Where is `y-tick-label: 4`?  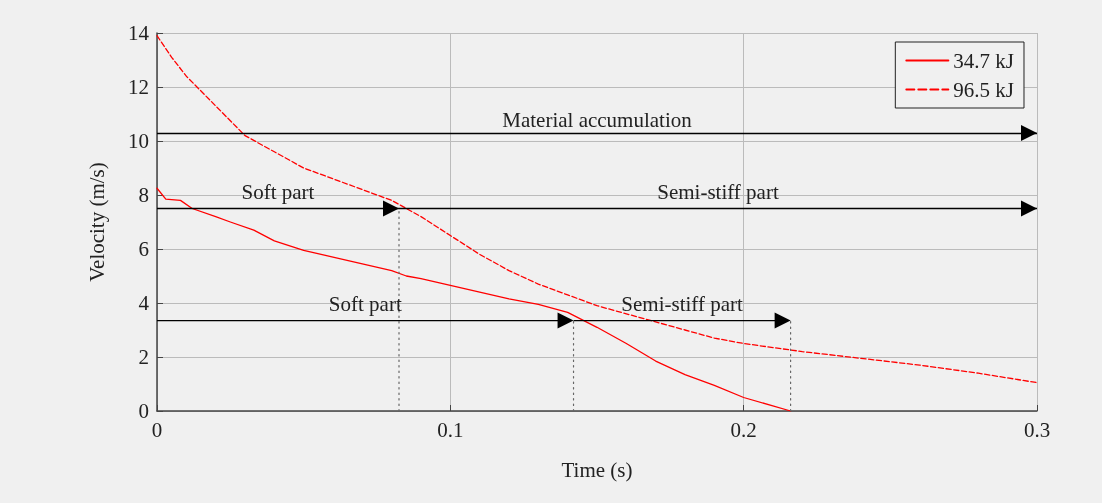
y-tick-label: 4 is located at coordinates (144, 303).